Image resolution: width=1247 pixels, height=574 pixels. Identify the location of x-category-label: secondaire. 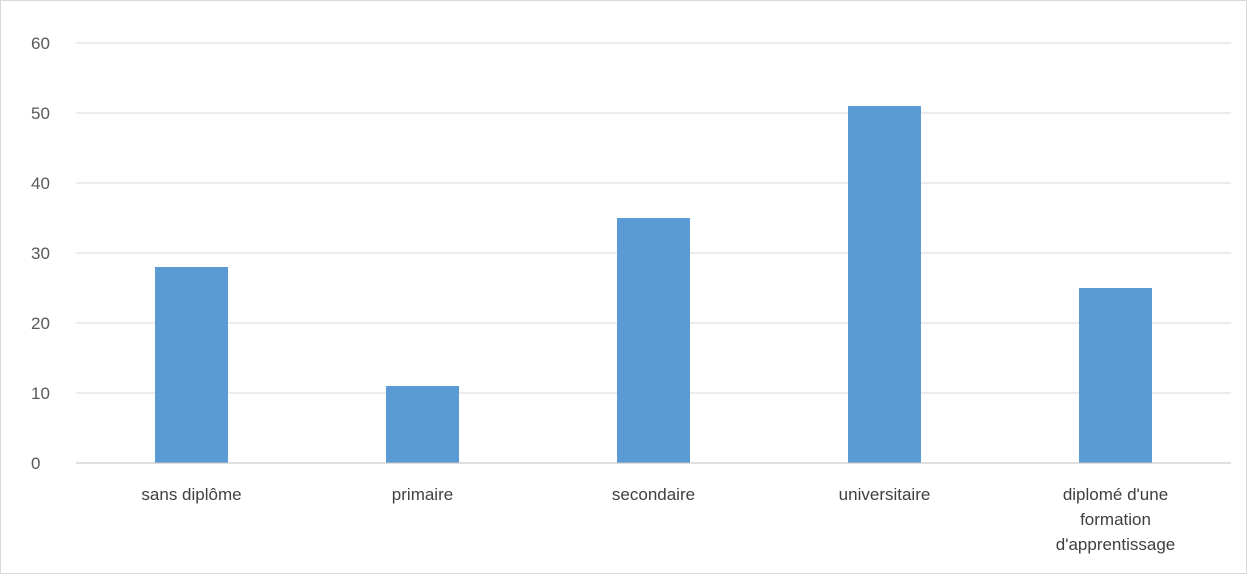
(653, 494).